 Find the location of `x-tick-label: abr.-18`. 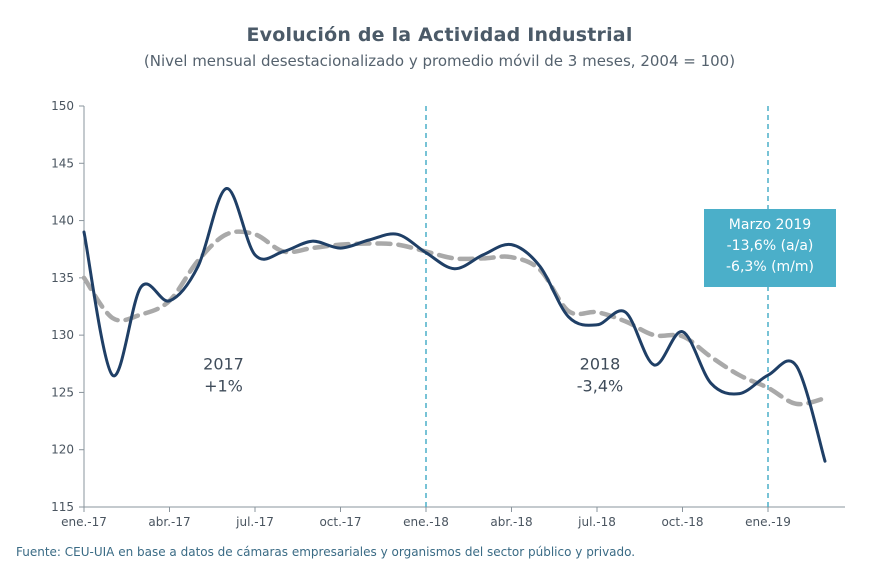

x-tick-label: abr.-18 is located at coordinates (511, 522).